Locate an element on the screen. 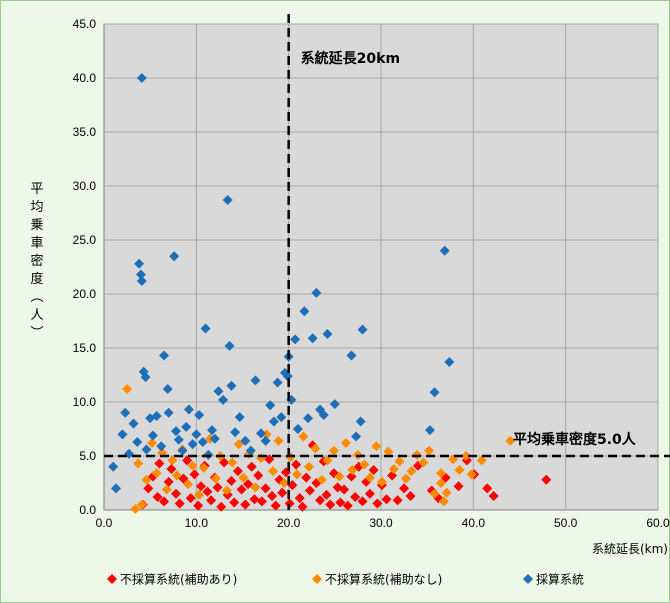 The width and height of the screenshot is (670, 603). x-tick-label: 50.0 is located at coordinates (566, 523).